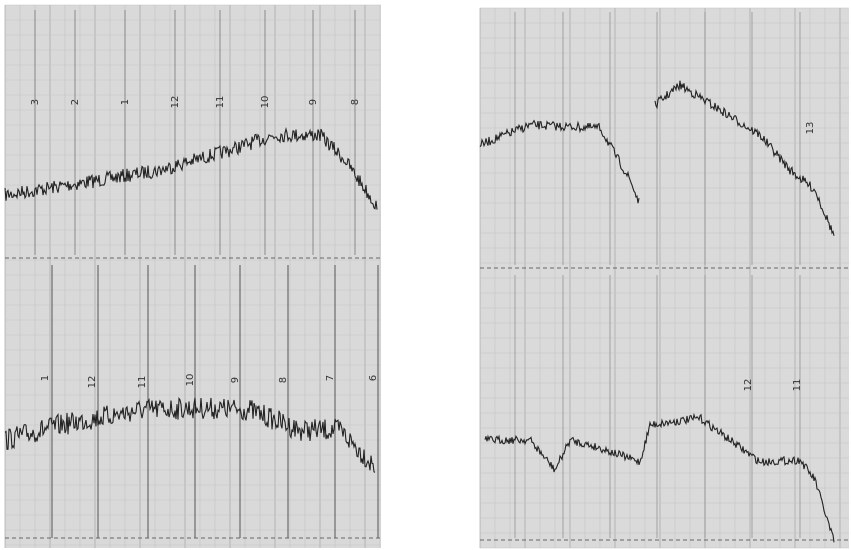 This screenshot has height=550, width=851. What do you see at coordinates (330, 378) in the screenshot?
I see `hour-label: 7` at bounding box center [330, 378].